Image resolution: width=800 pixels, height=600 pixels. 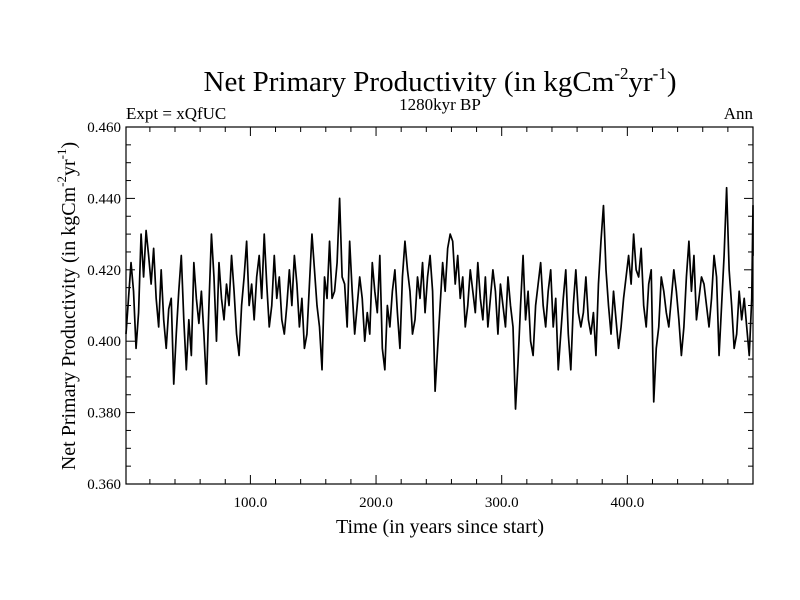 I want to click on y-tick-label: 0.380, so click(x=104, y=414).